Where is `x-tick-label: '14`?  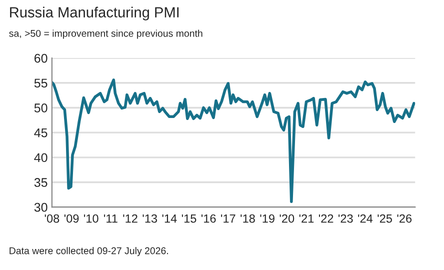 x-tick-label: '14 is located at coordinates (169, 218).